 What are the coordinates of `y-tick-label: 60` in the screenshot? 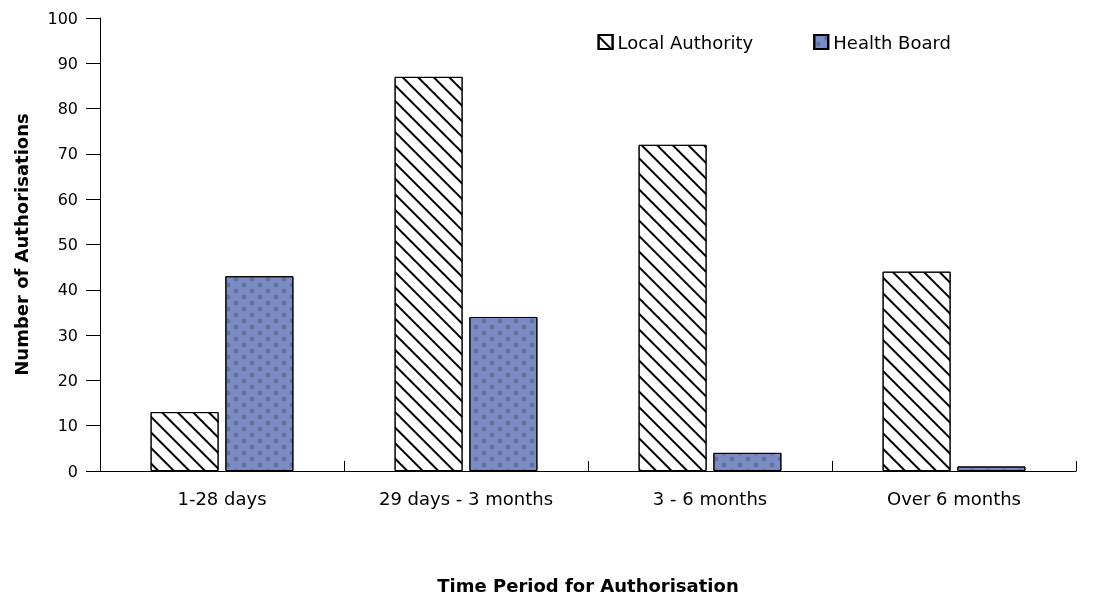 It's located at (67, 199).